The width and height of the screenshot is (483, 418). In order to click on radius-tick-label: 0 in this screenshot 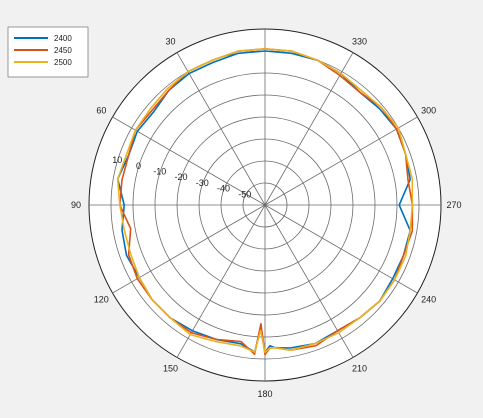, I will do `click(138, 166)`.